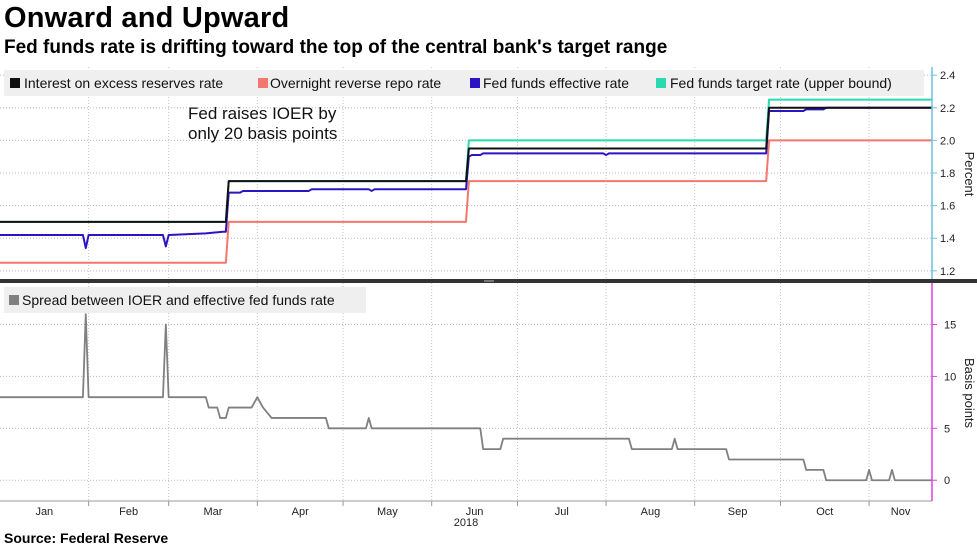  What do you see at coordinates (464, 83) in the screenshot?
I see `top-legend-background` at bounding box center [464, 83].